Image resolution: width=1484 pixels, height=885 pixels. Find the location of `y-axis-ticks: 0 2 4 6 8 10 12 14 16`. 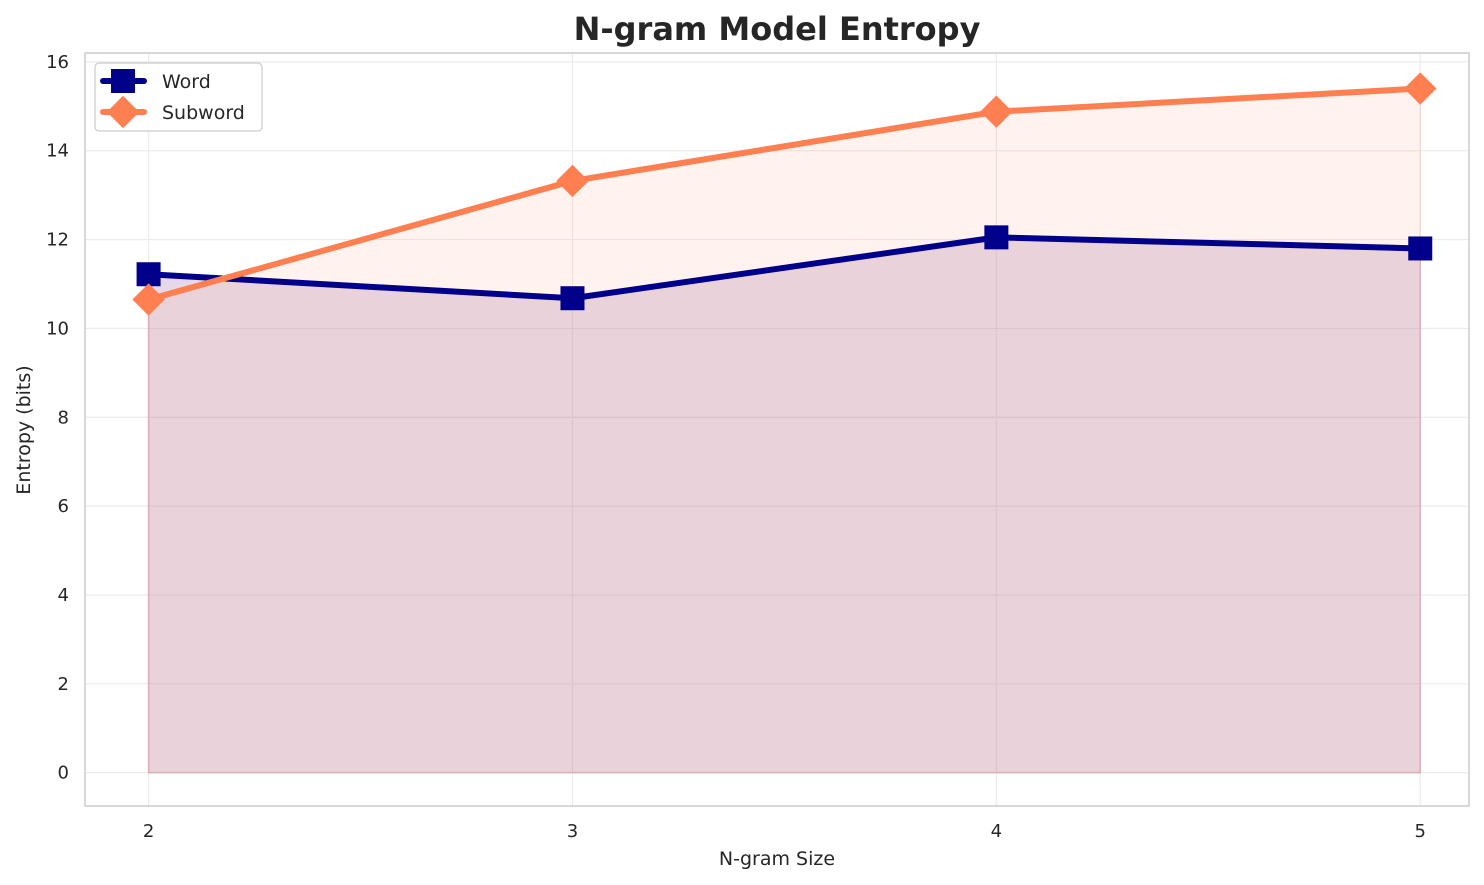

y-axis-ticks: 0 2 4 6 8 10 12 14 16 is located at coordinates (57, 418).